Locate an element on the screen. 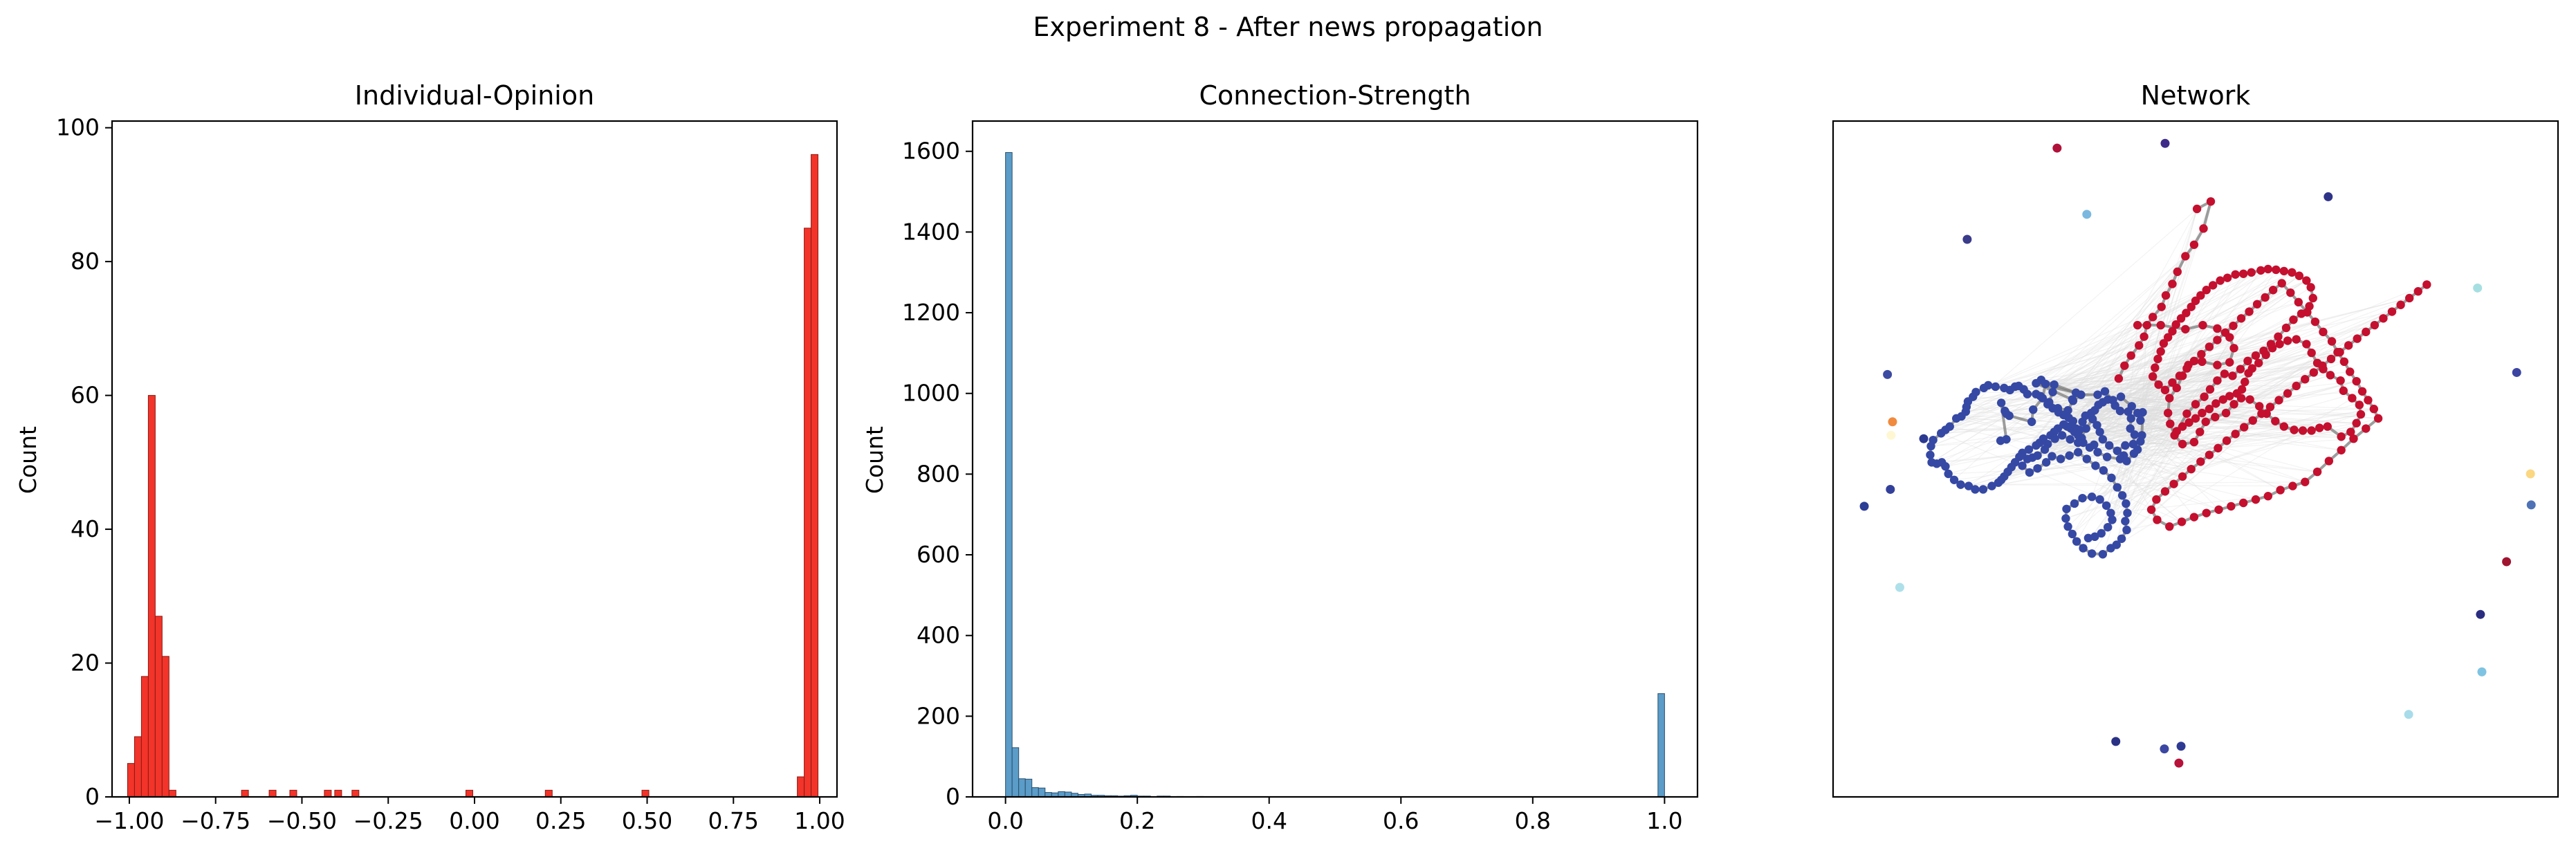 The width and height of the screenshot is (2576, 855). connection-y-tick-label: 600 is located at coordinates (938, 554).